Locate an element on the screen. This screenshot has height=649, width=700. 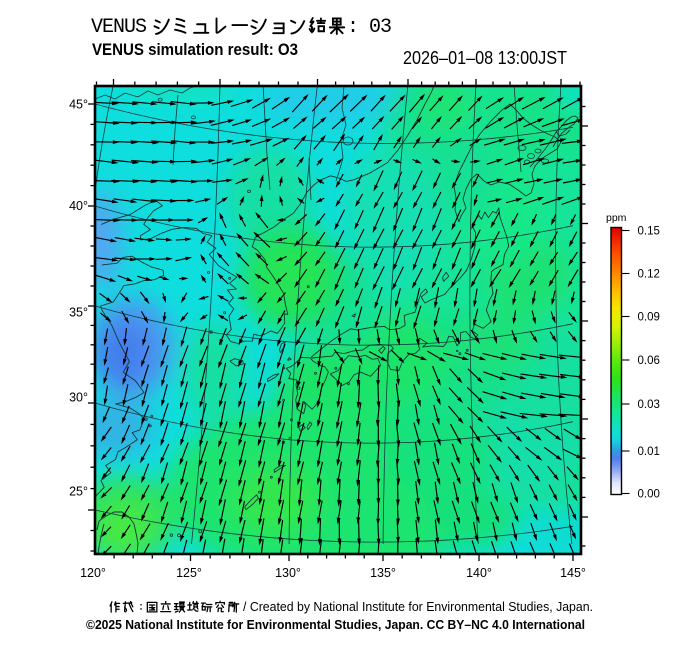
svg-text: VENUS simulation result: O3 is located at coordinates (195, 50).